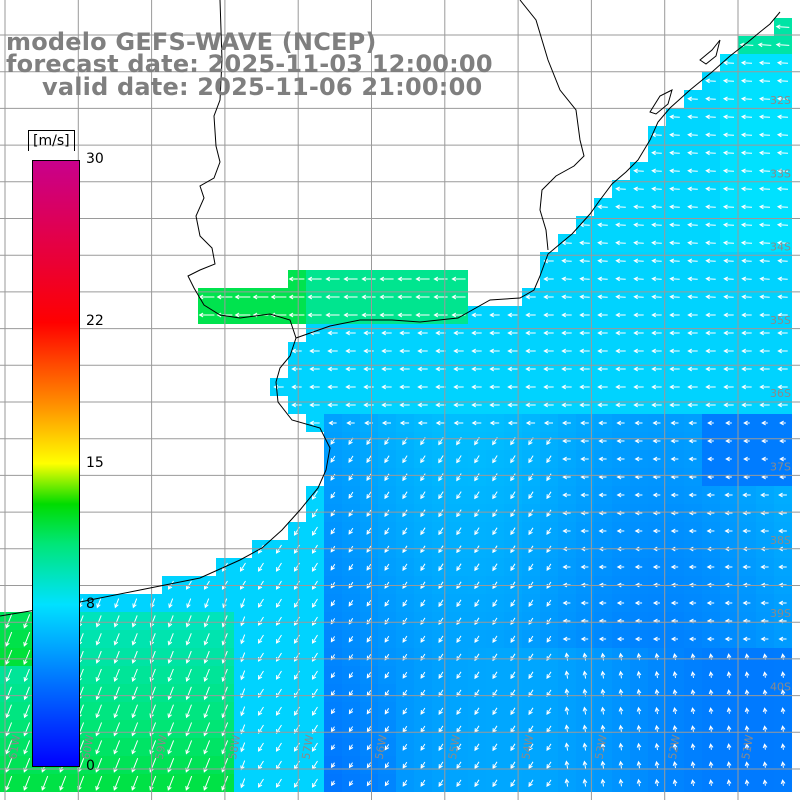 Image resolution: width=800 pixels, height=800 pixels. Describe the element at coordinates (552, 125) in the screenshot. I see `uruguay-river` at that location.